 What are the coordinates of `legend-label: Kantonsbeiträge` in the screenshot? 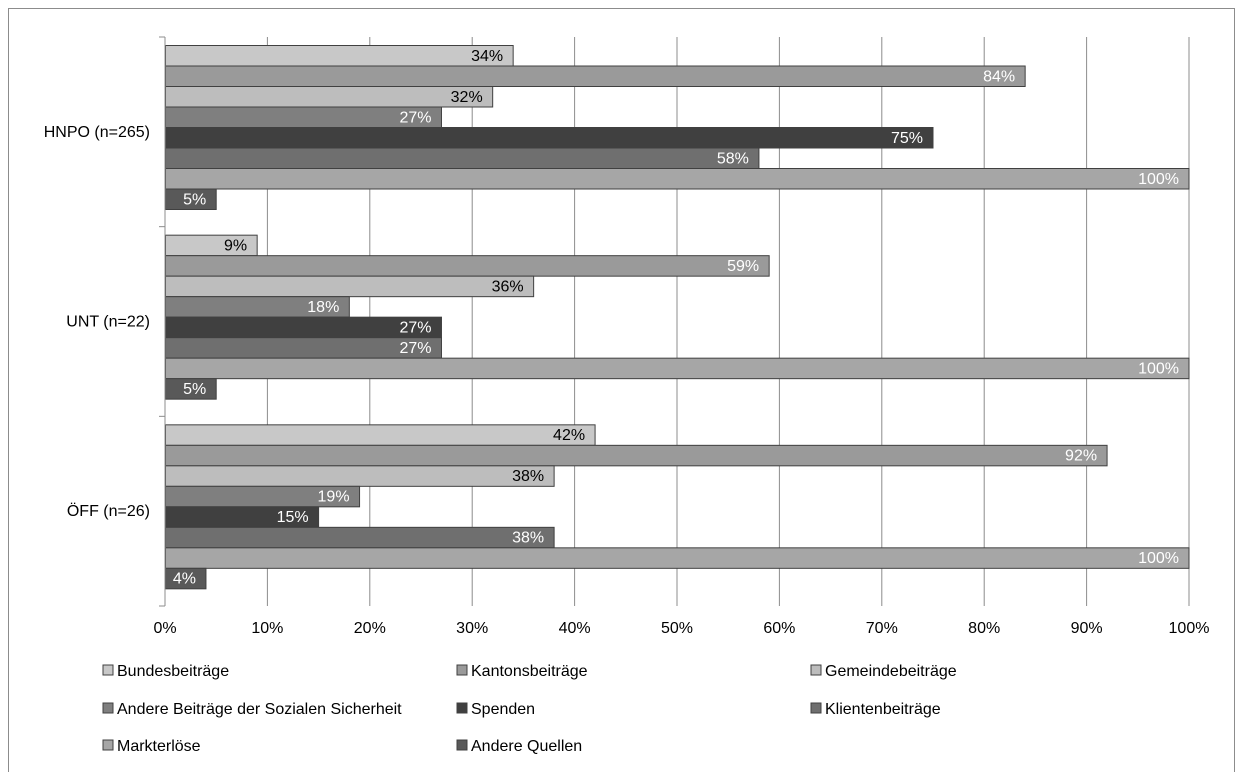 It's located at (529, 671).